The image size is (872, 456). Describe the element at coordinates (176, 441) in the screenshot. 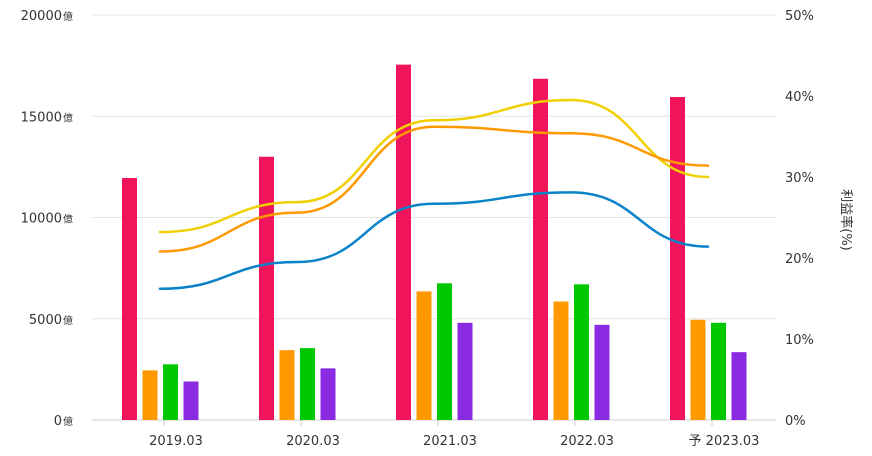

I see `x-tick-label: 2019.03` at that location.